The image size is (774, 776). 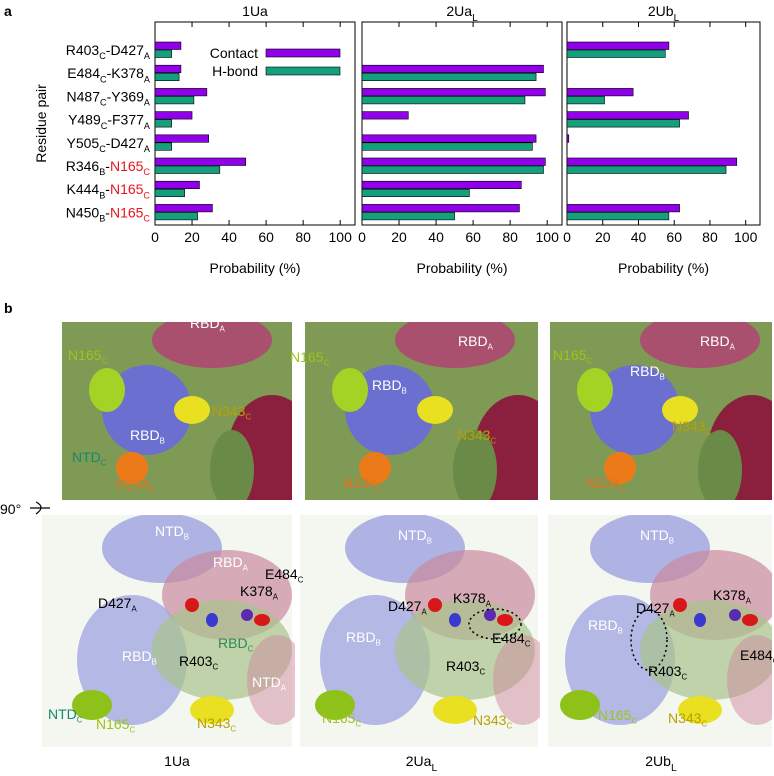 What do you see at coordinates (660, 631) in the screenshot?
I see `structure-bottom` at bounding box center [660, 631].